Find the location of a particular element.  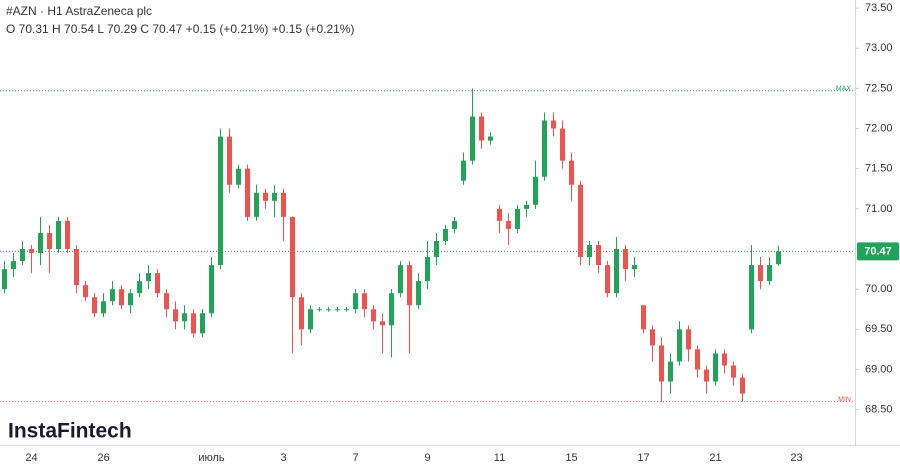

x-tick-label: 26 is located at coordinates (103, 458).